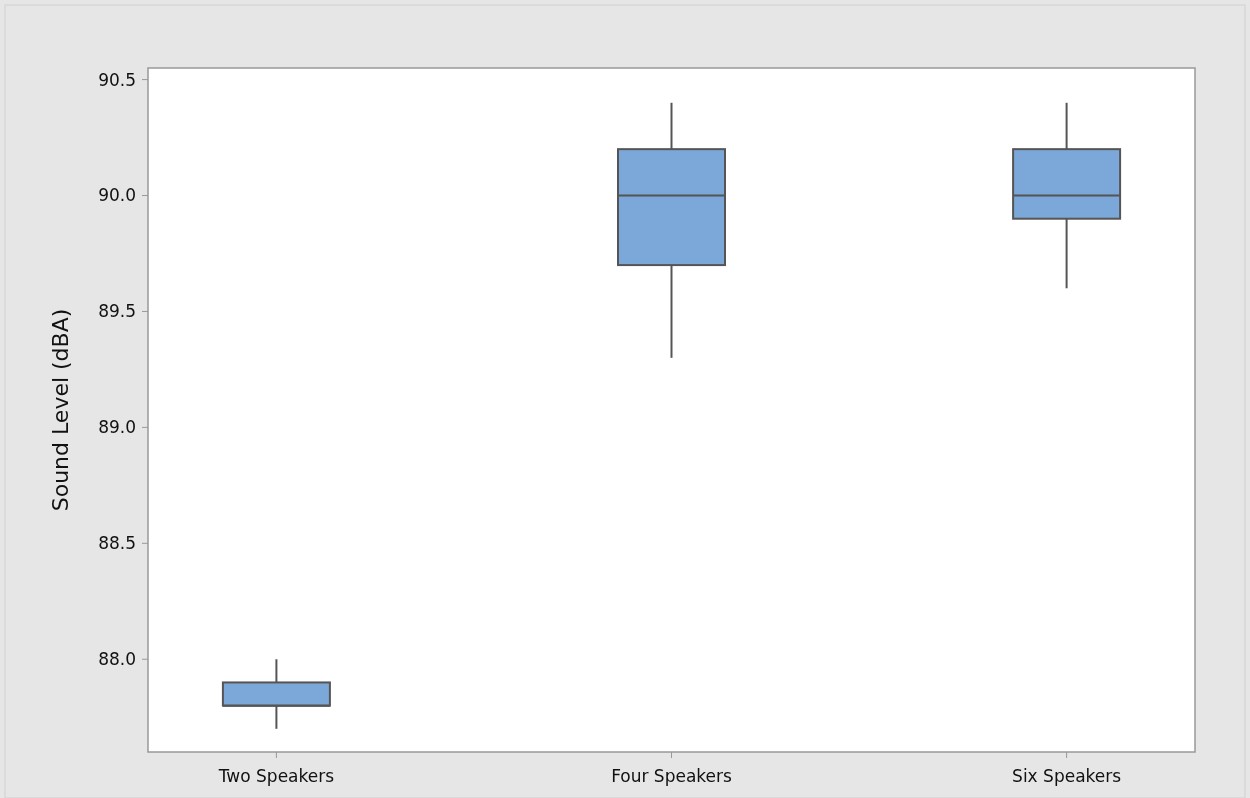 The height and width of the screenshot is (798, 1250). What do you see at coordinates (117, 427) in the screenshot?
I see `y-tick-label: 89.0` at bounding box center [117, 427].